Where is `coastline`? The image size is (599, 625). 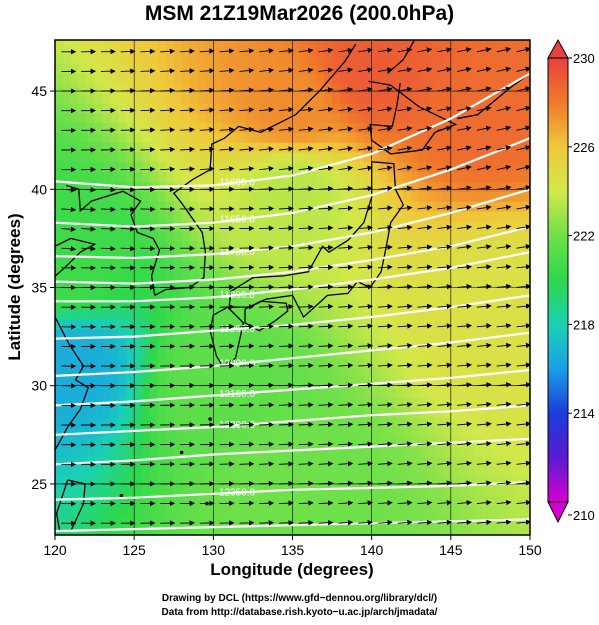
coastline is located at coordinates (72, 384).